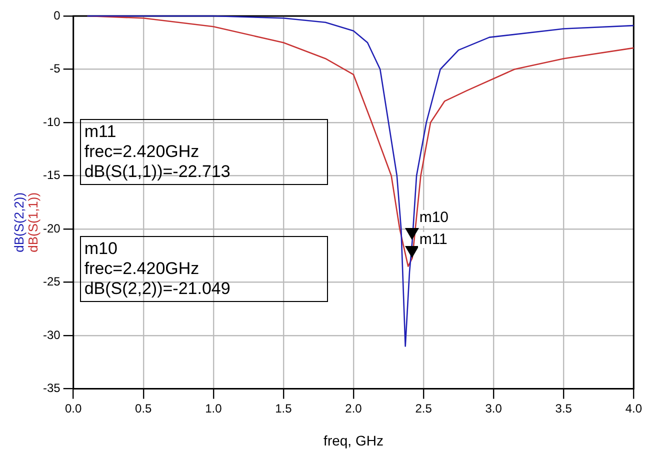 Image resolution: width=645 pixels, height=460 pixels. What do you see at coordinates (57, 15) in the screenshot?
I see `y-tick-label: 0` at bounding box center [57, 15].